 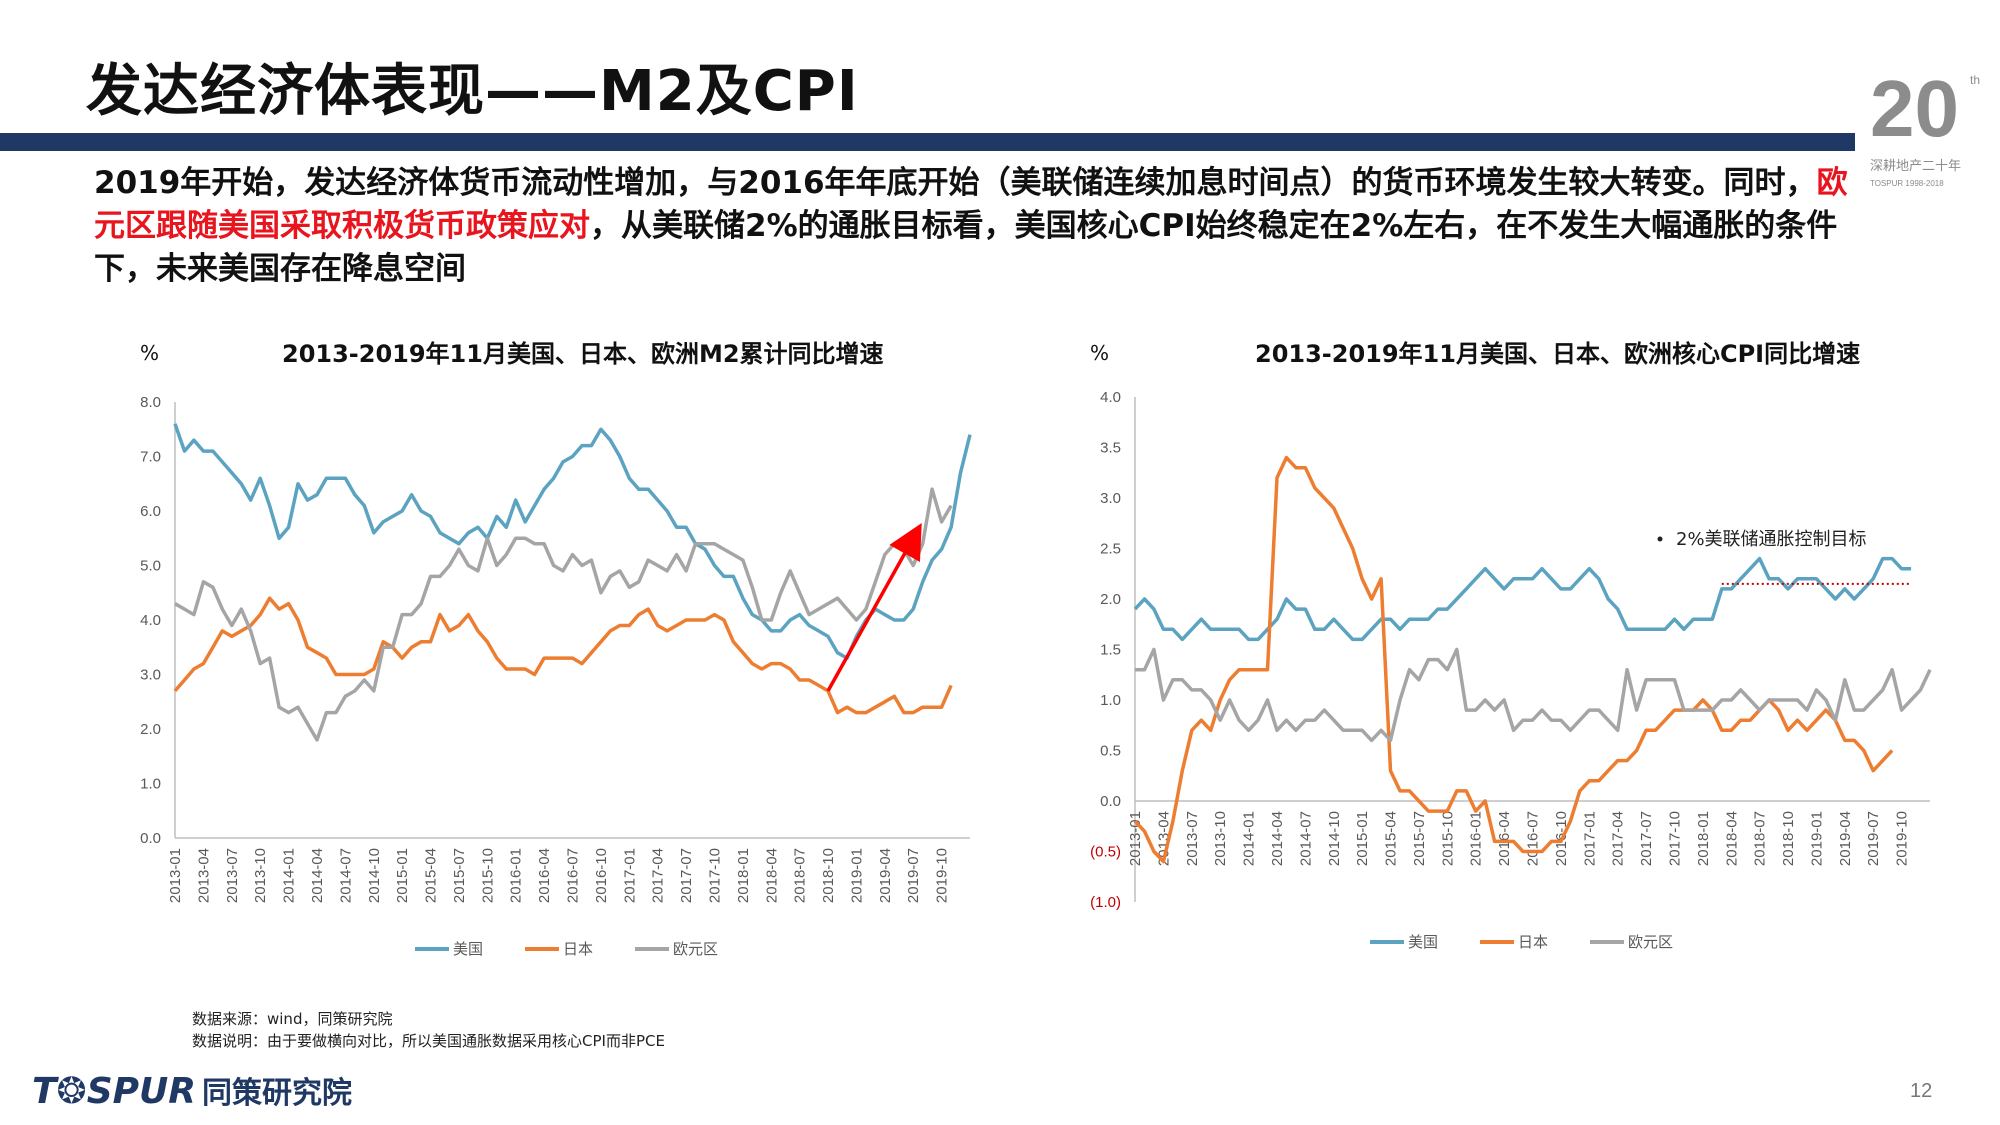 What do you see at coordinates (544, 875) in the screenshot?
I see `x-tick-label: 2016-04` at bounding box center [544, 875].